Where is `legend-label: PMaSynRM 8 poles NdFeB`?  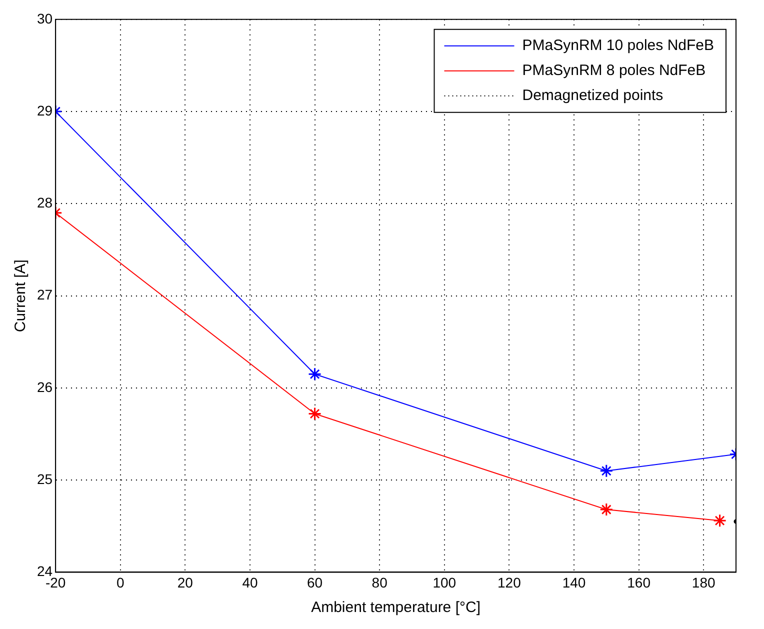
legend-label: PMaSynRM 8 poles NdFeB is located at coordinates (614, 71).